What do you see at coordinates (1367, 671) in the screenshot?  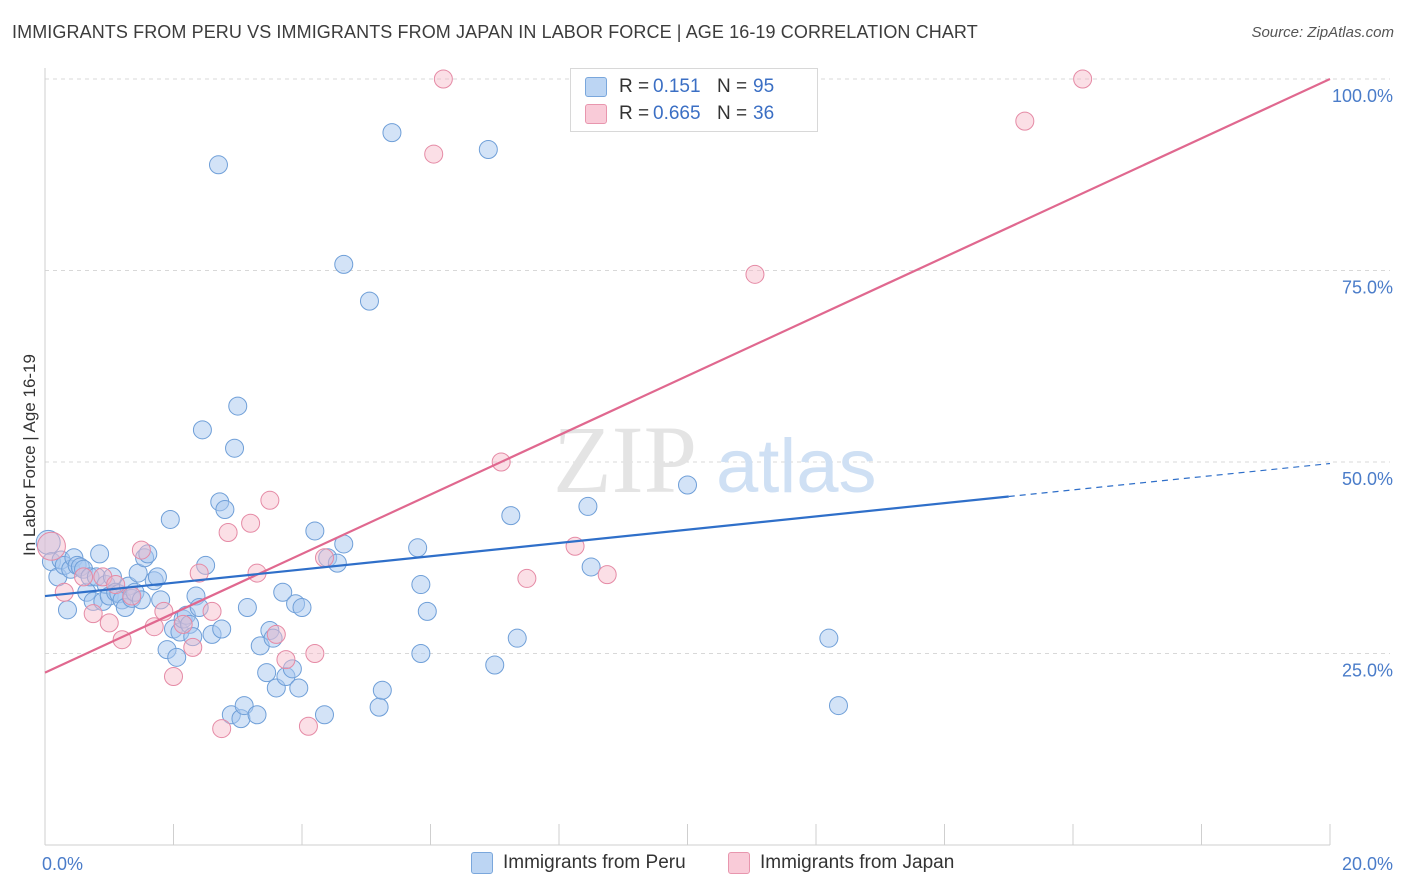 I see `y-tick-label: 25.0%` at bounding box center [1367, 671].